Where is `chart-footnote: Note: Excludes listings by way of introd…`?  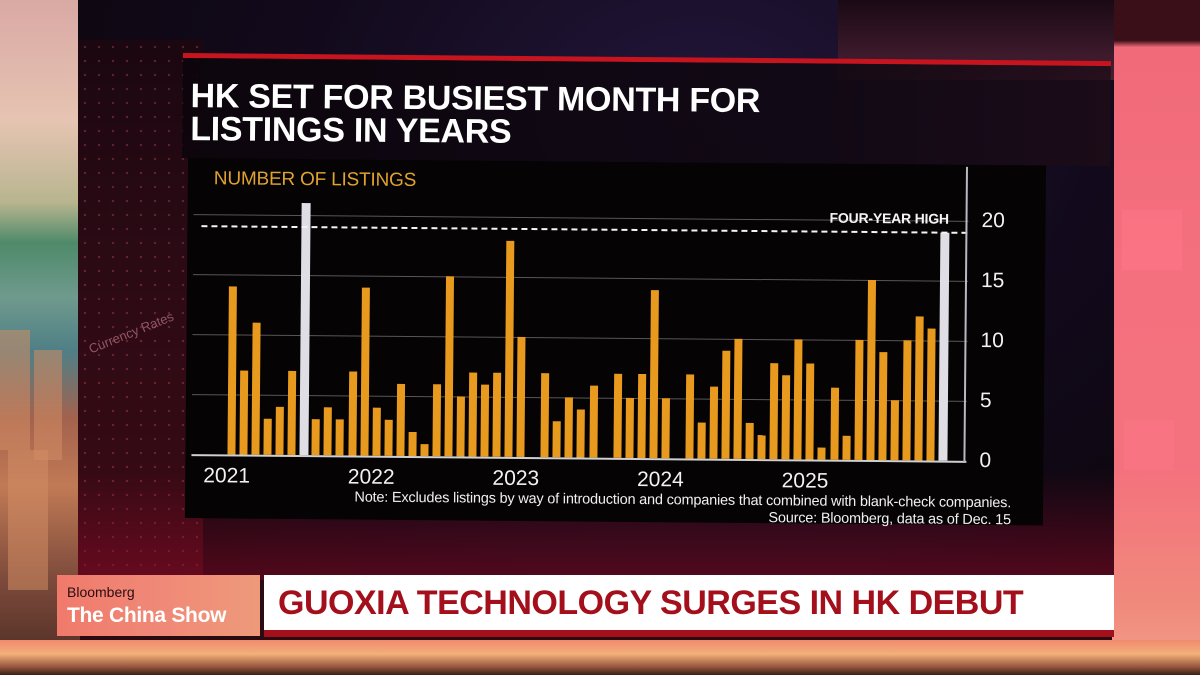 chart-footnote: Note: Excludes listings by way of introd… is located at coordinates (682, 510).